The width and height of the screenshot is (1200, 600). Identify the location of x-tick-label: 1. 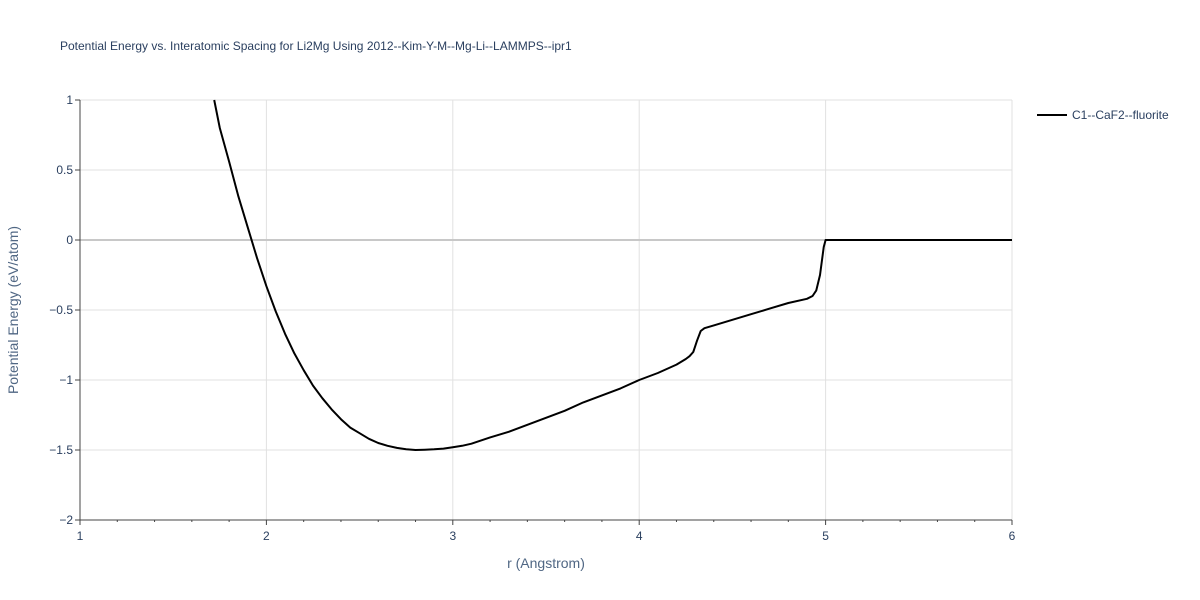
(80, 536).